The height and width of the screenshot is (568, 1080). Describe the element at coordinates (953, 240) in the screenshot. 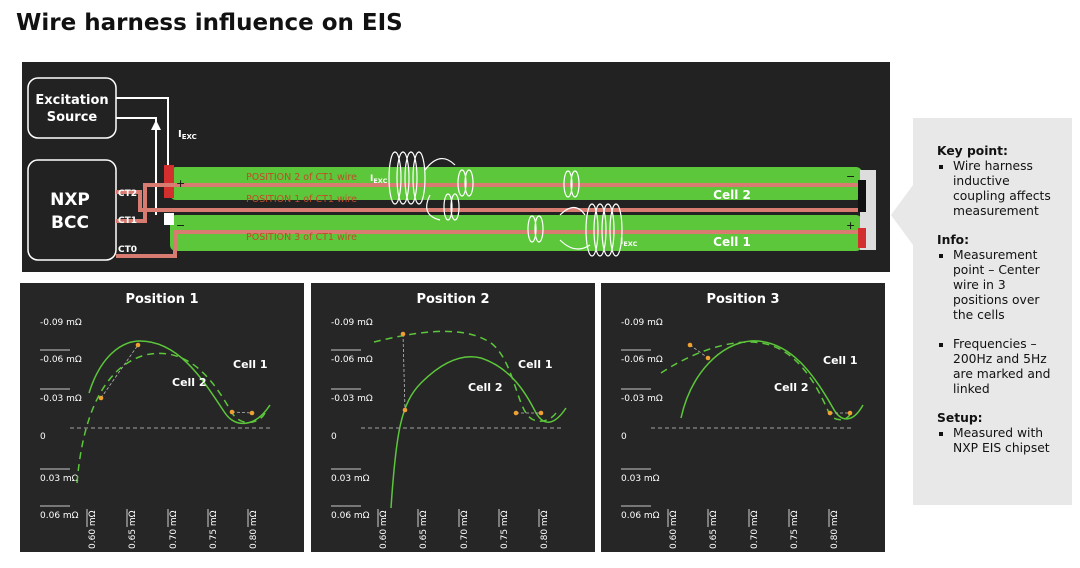

I see `section-heading: Info:` at that location.